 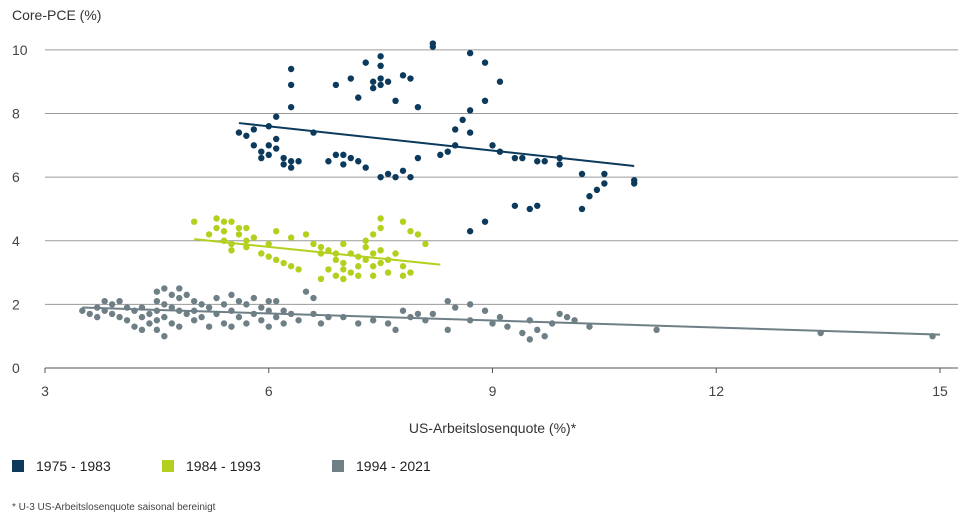 I want to click on x-tick-label: 15, so click(x=940, y=391).